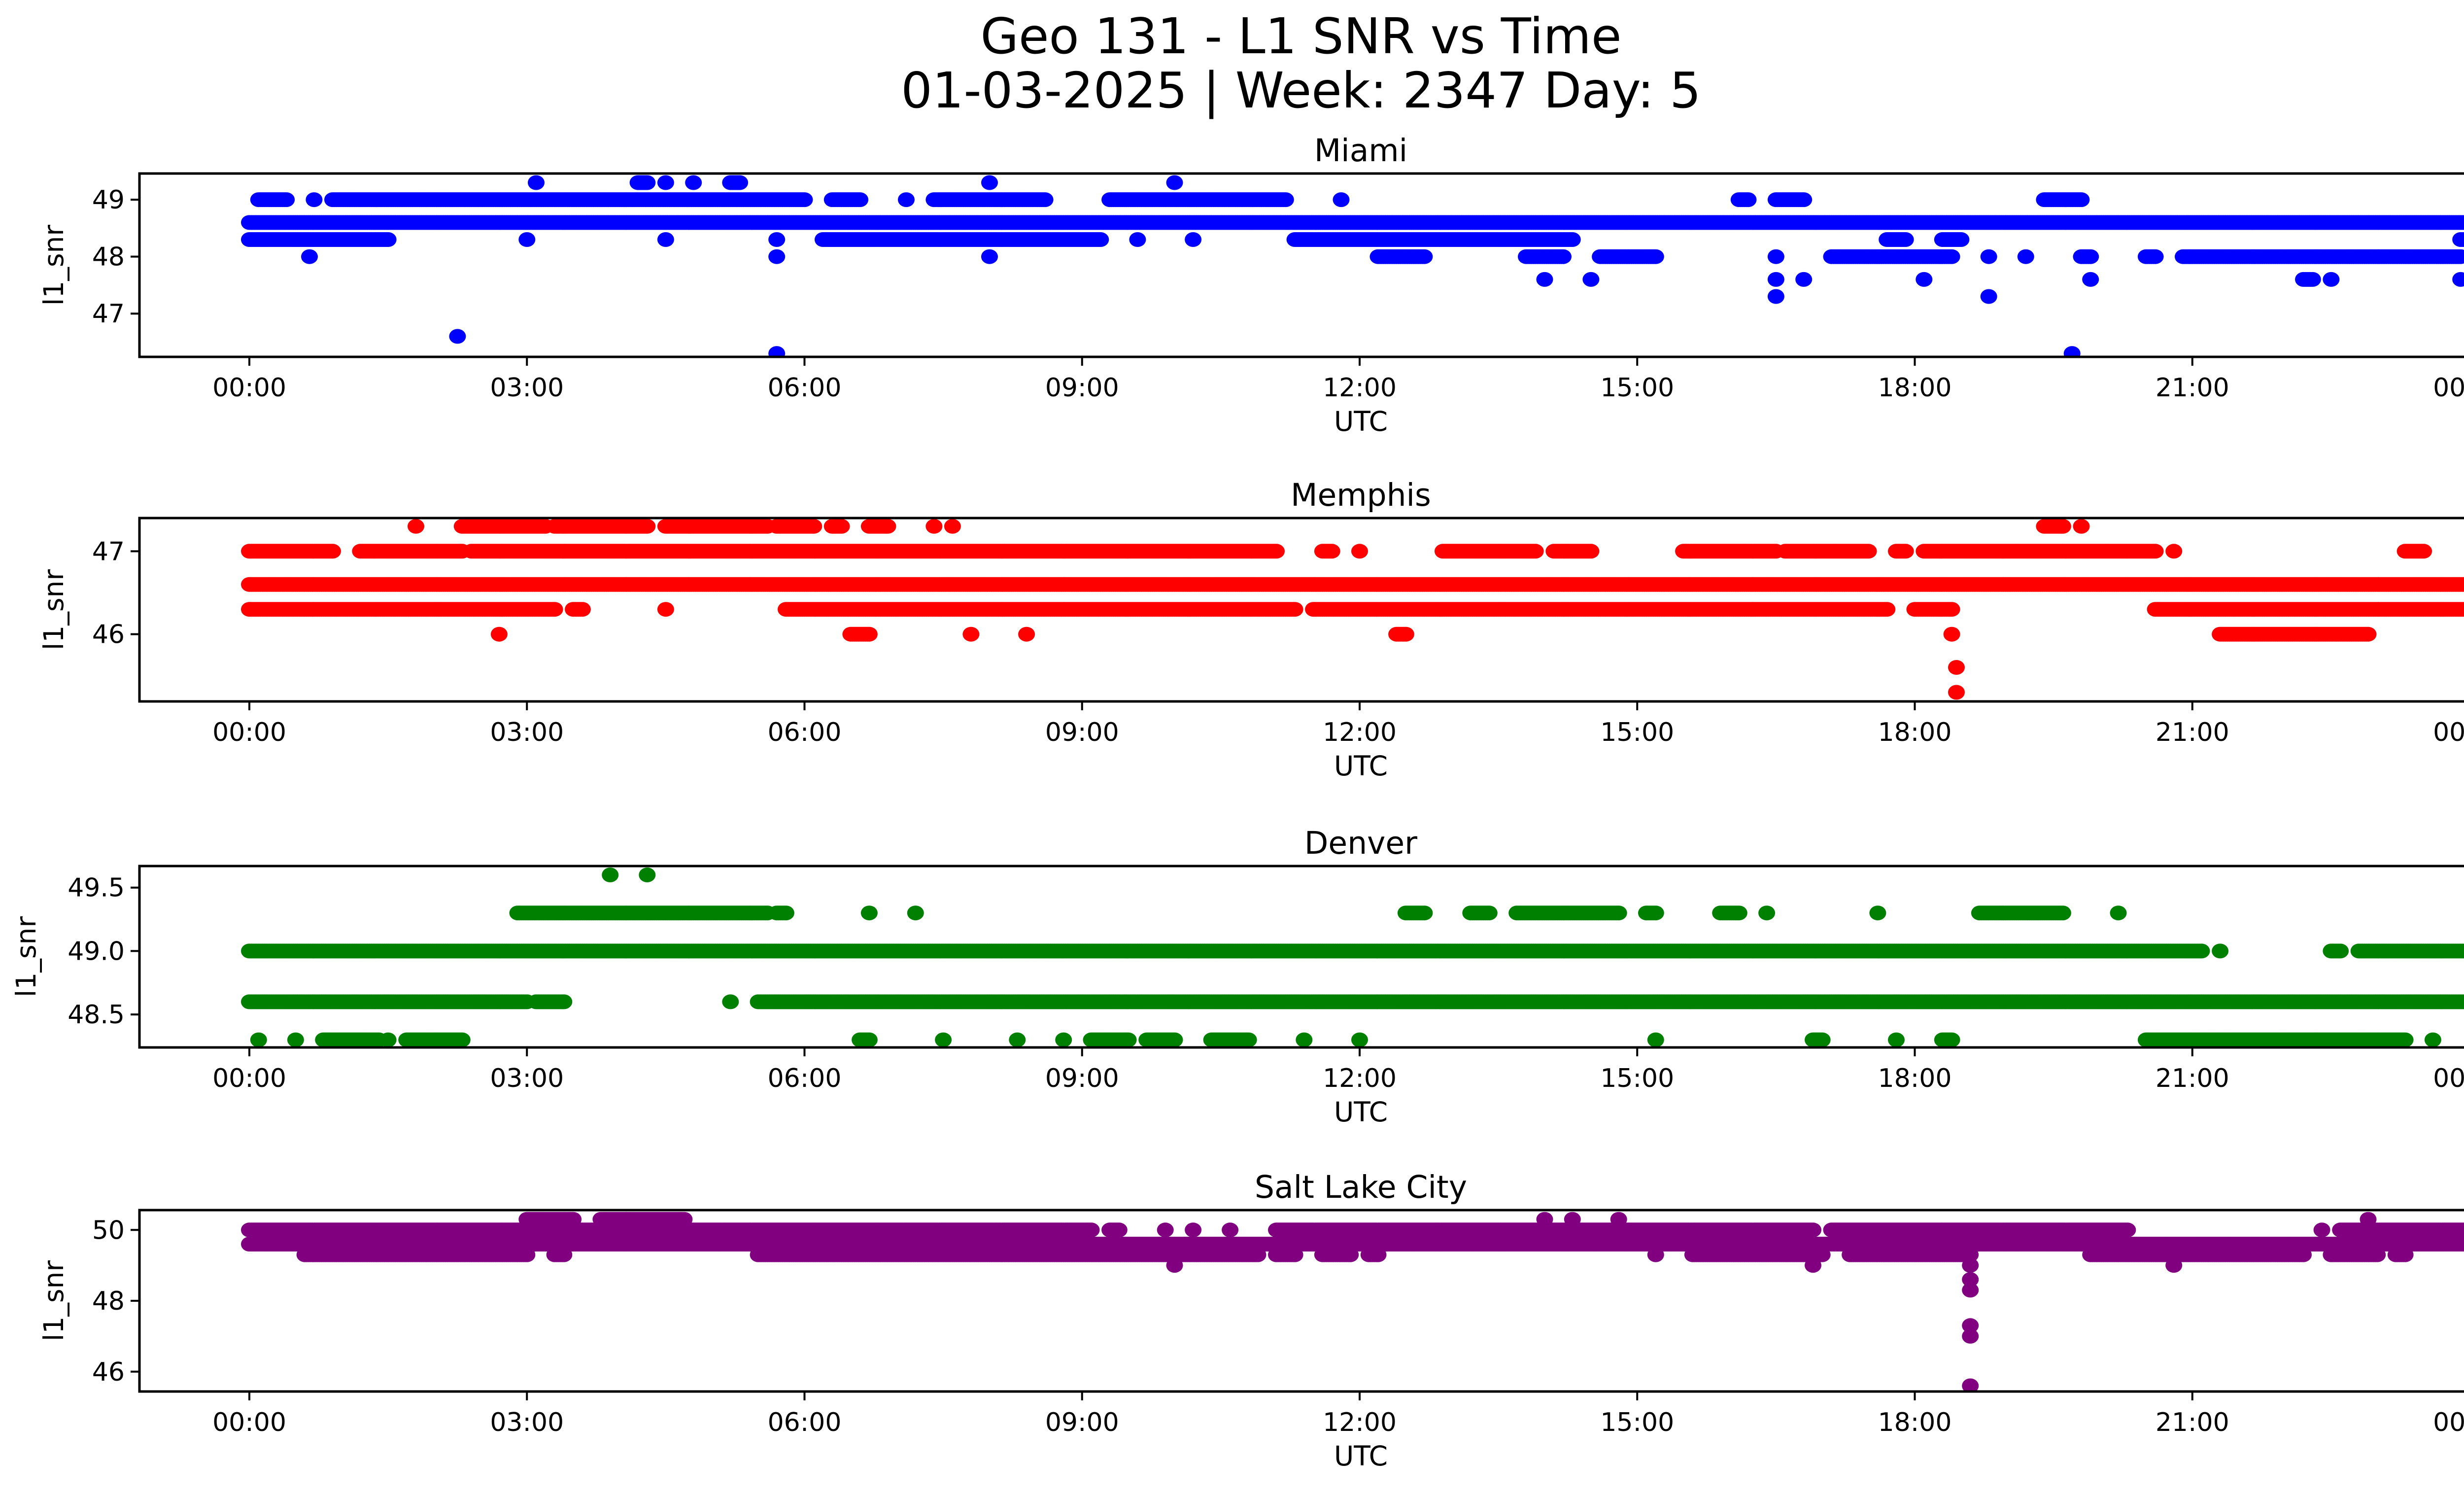 The width and height of the screenshot is (2464, 1495). What do you see at coordinates (2192, 388) in the screenshot?
I see `x-tick-label: 21:00` at bounding box center [2192, 388].